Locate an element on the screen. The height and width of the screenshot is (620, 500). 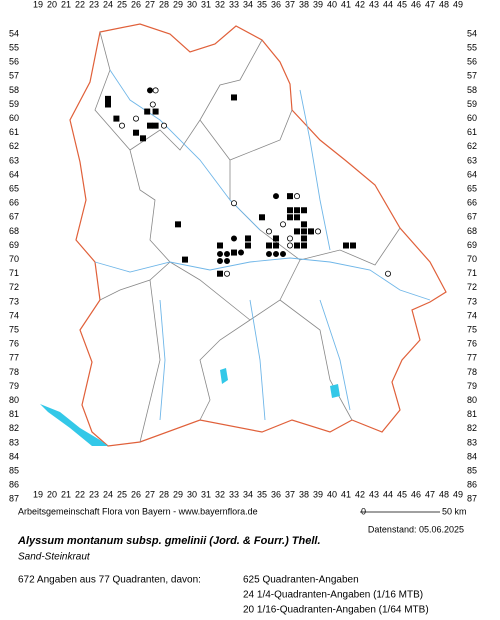
x-label: 47 is located at coordinates (430, 494).